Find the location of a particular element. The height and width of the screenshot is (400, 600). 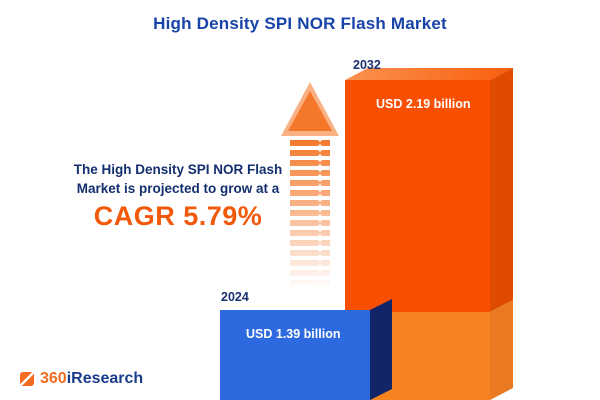

bar-2032-side-face-upper is located at coordinates (501, 190).